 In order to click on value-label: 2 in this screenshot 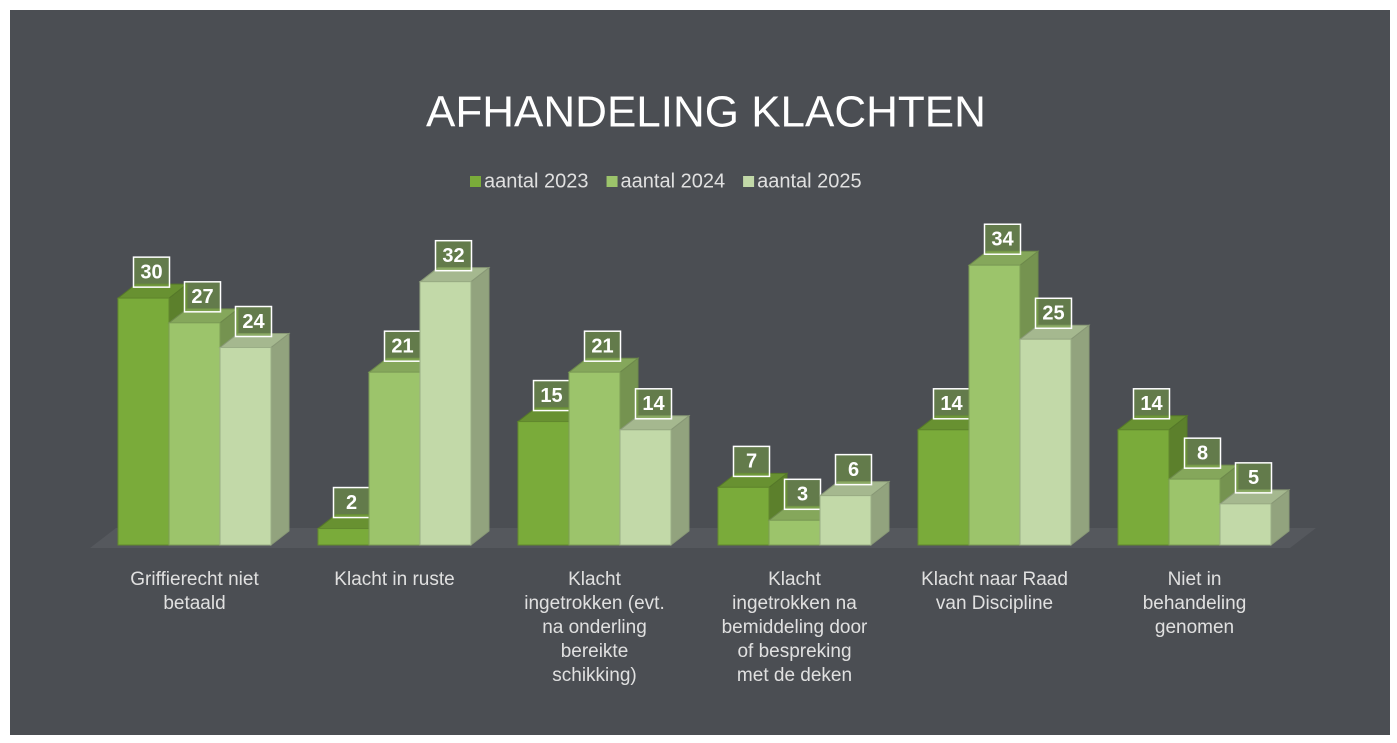, I will do `click(351, 503)`.